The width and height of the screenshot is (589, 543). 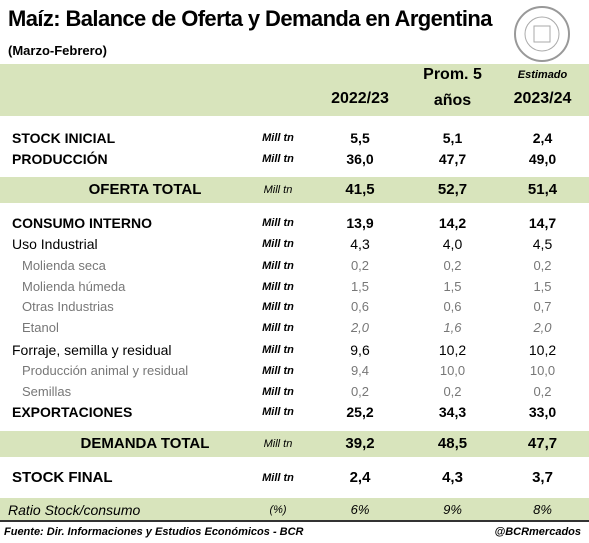 I want to click on row-label: DEMANDA TOTAL, so click(x=145, y=443).